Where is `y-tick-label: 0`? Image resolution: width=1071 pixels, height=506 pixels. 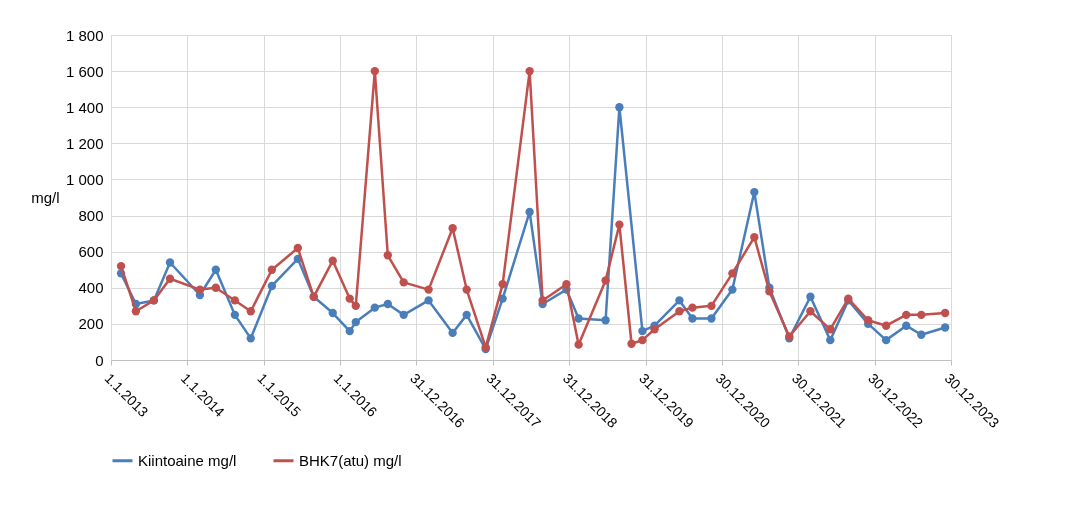
y-tick-label: 0 is located at coordinates (99, 360).